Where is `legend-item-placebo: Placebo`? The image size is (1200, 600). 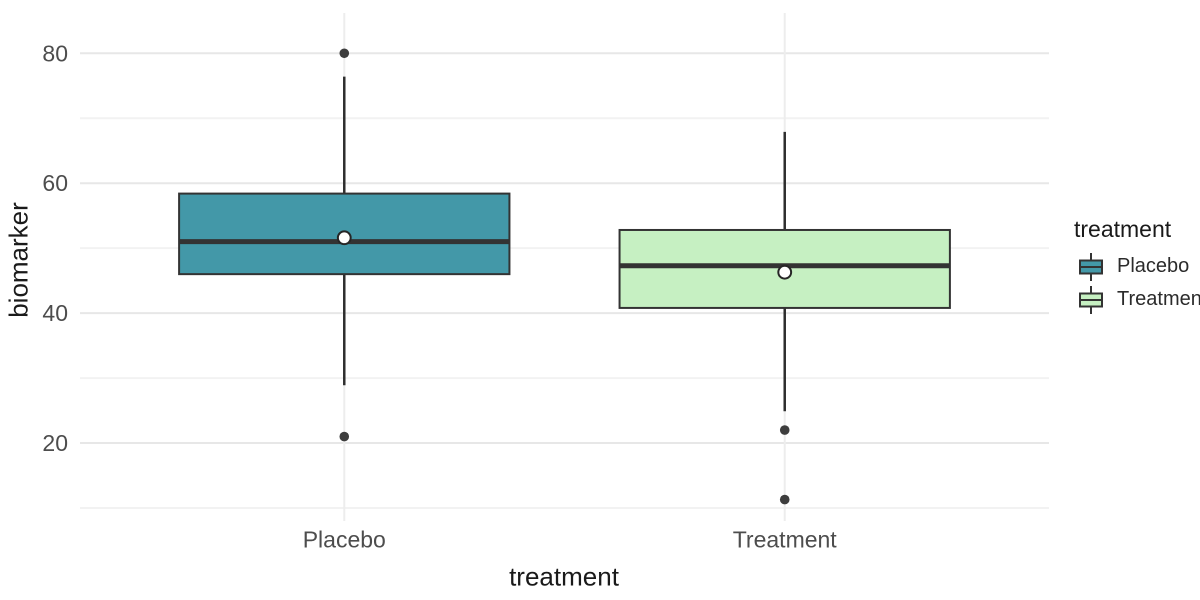
legend-item-placebo: Placebo is located at coordinates (1137, 266).